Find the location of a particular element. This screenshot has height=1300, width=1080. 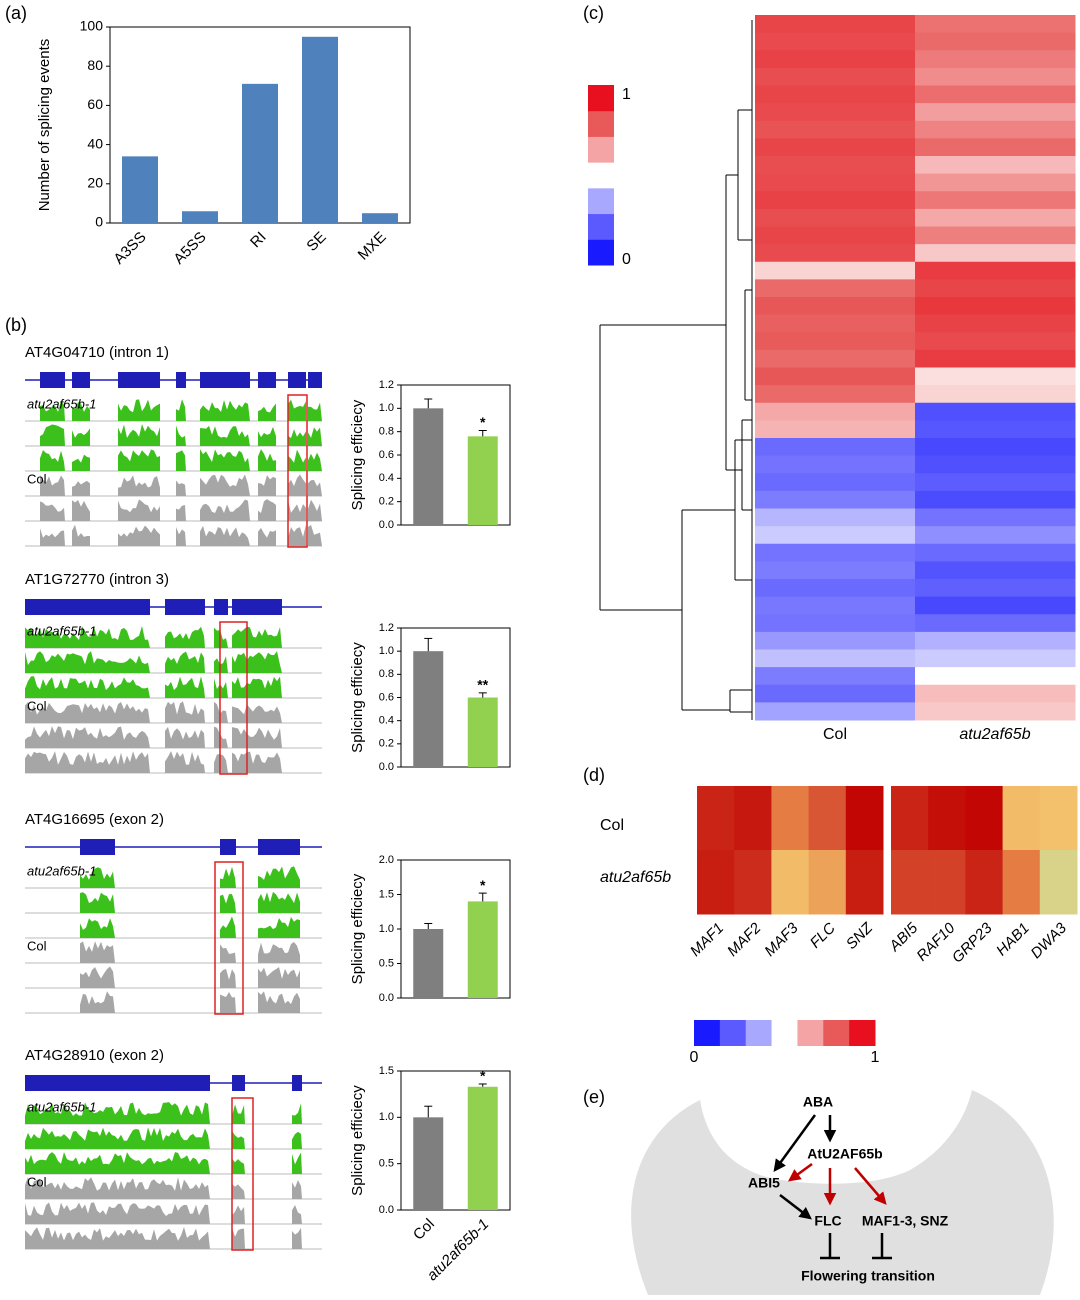

x-tick-label: MAF3 is located at coordinates (781, 939).